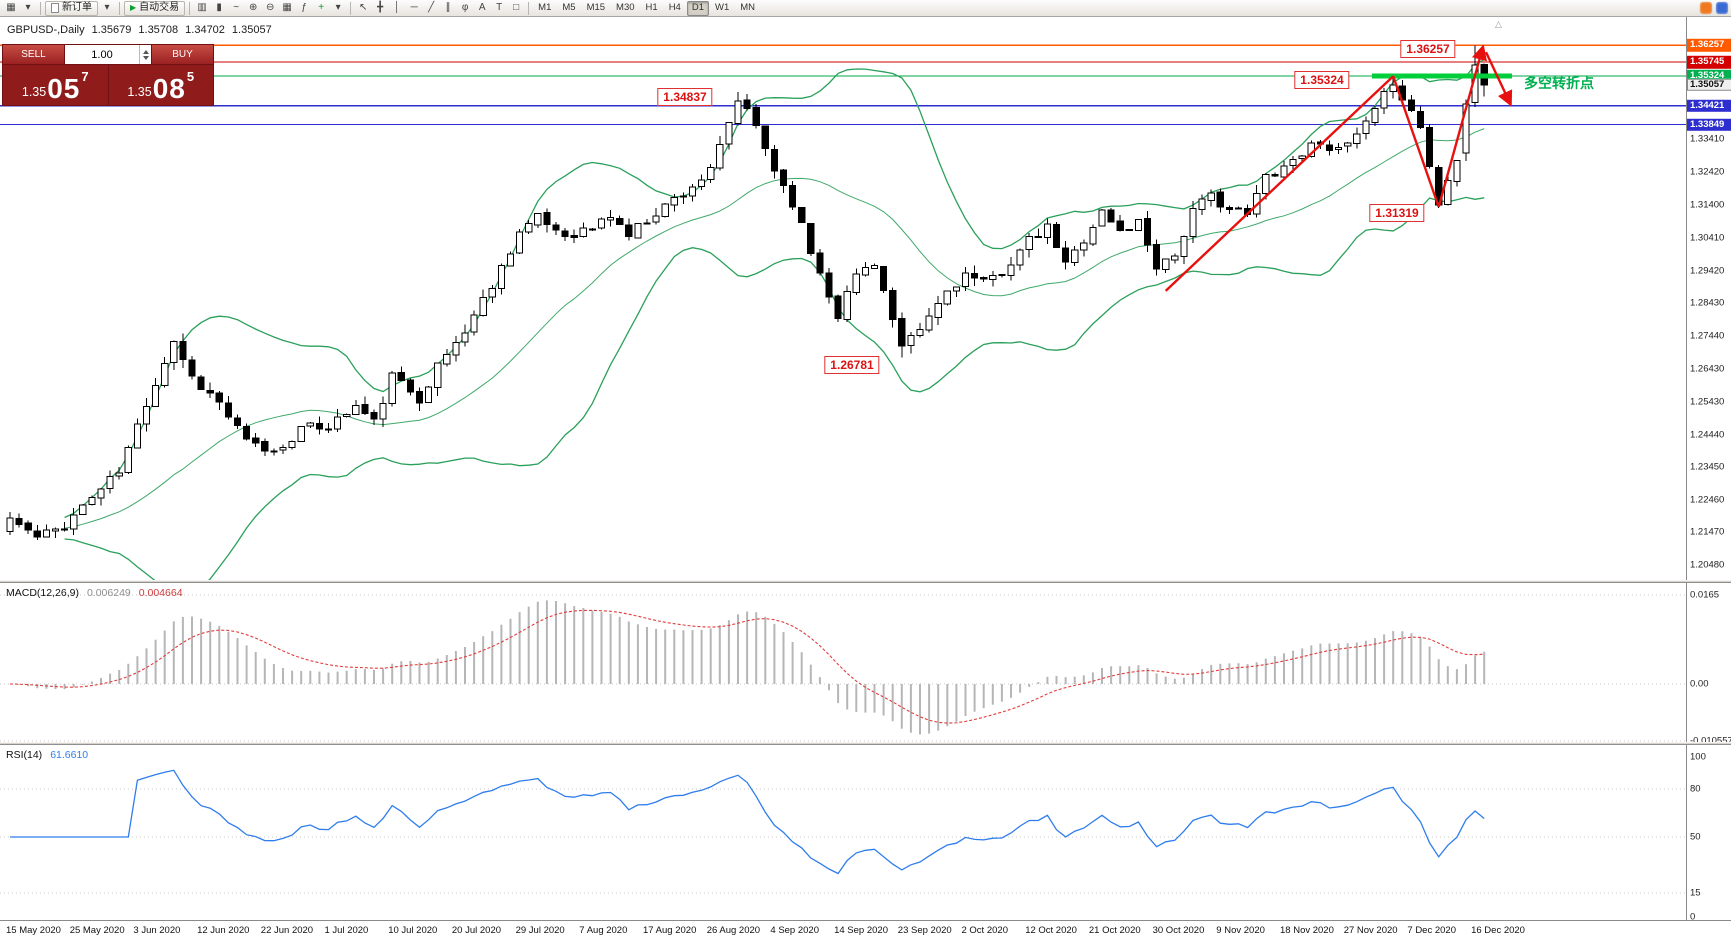  I want to click on turning-point-note: 多空转折点, so click(1559, 83).